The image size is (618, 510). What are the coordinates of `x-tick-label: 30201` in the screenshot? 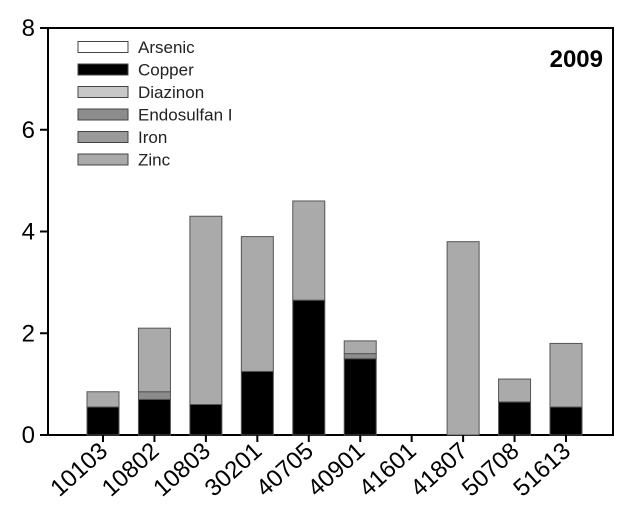 It's located at (234, 469).